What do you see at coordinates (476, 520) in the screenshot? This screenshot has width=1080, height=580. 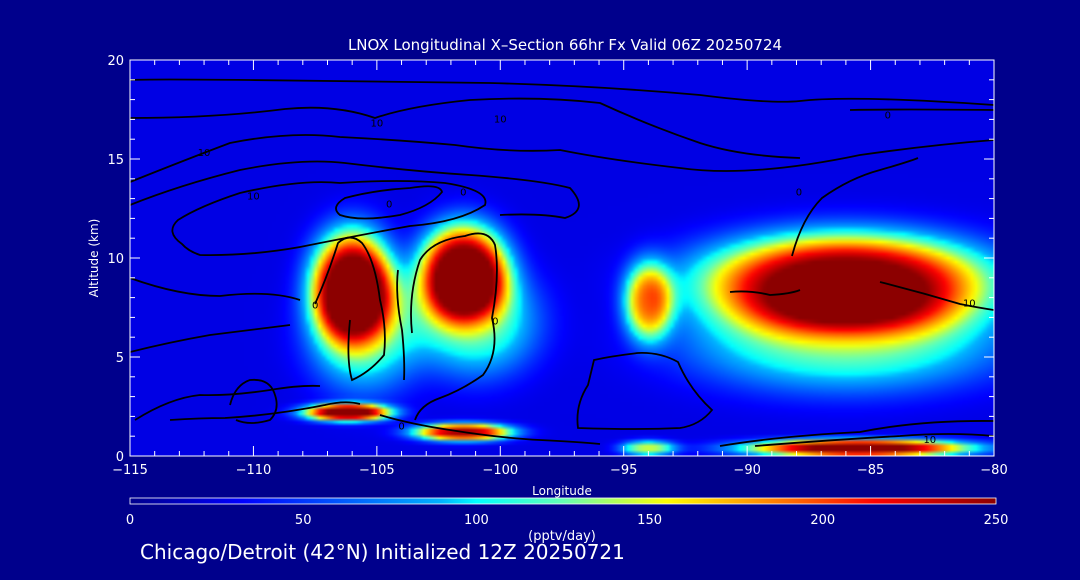 I see `colorbar-tick-label: 100` at bounding box center [476, 520].